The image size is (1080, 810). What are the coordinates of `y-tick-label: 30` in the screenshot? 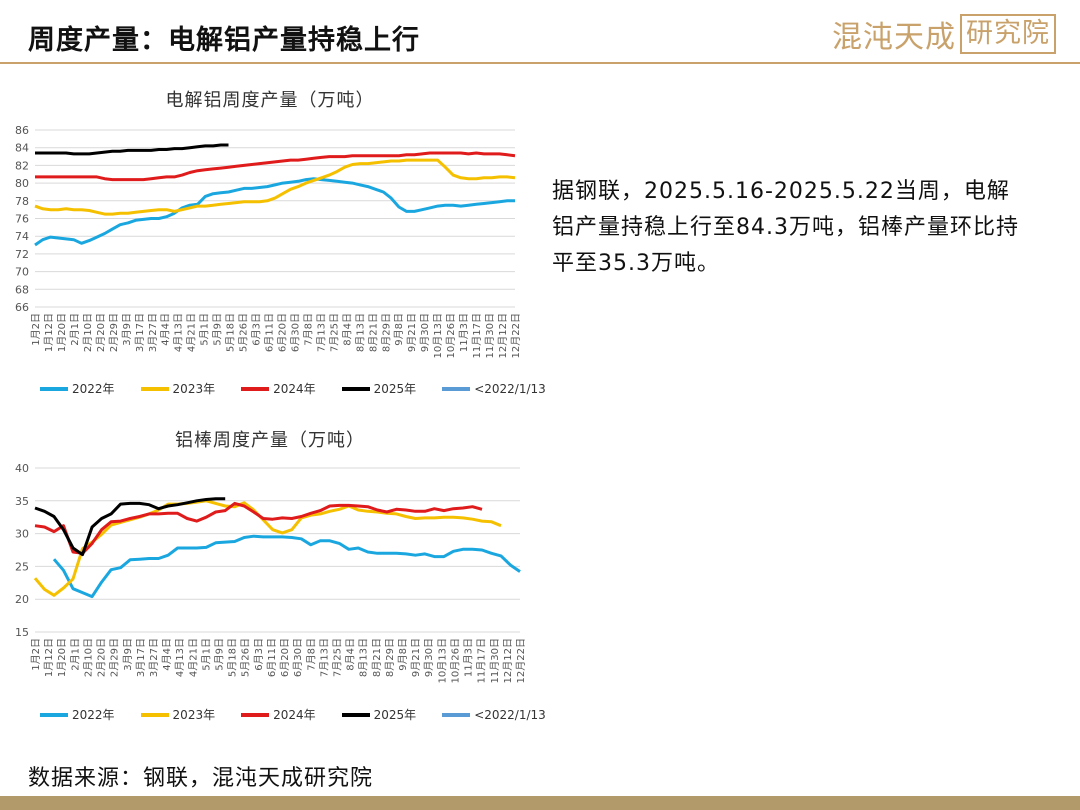 It's located at (22, 534).